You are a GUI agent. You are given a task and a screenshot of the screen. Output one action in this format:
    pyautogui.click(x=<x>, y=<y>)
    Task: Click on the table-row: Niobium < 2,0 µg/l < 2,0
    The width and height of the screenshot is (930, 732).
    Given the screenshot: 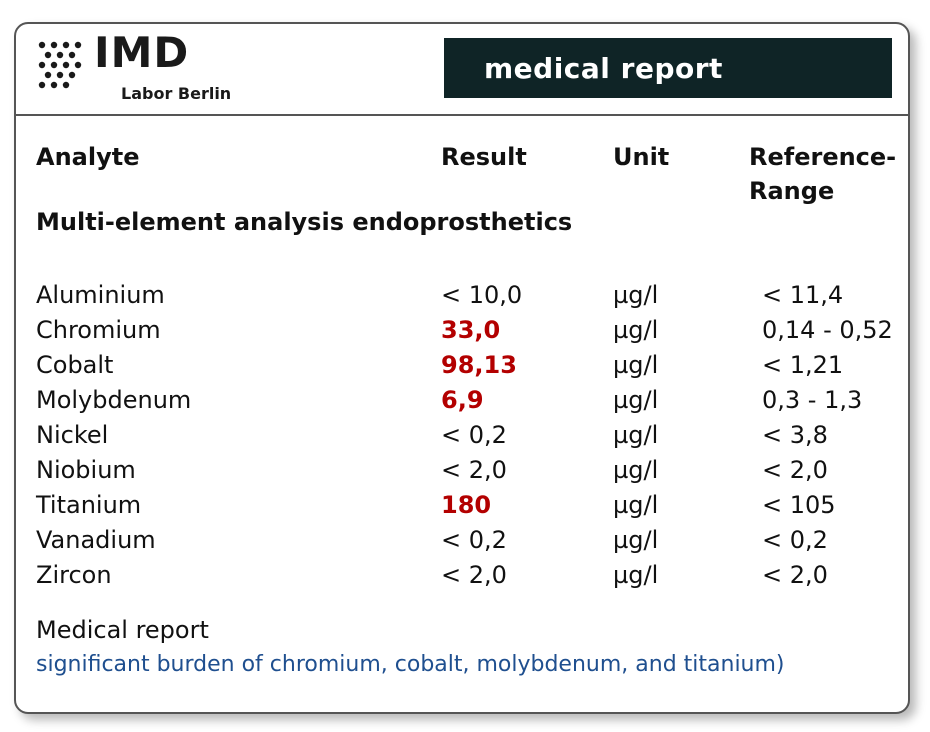 What is the action you would take?
    pyautogui.click(x=462, y=470)
    